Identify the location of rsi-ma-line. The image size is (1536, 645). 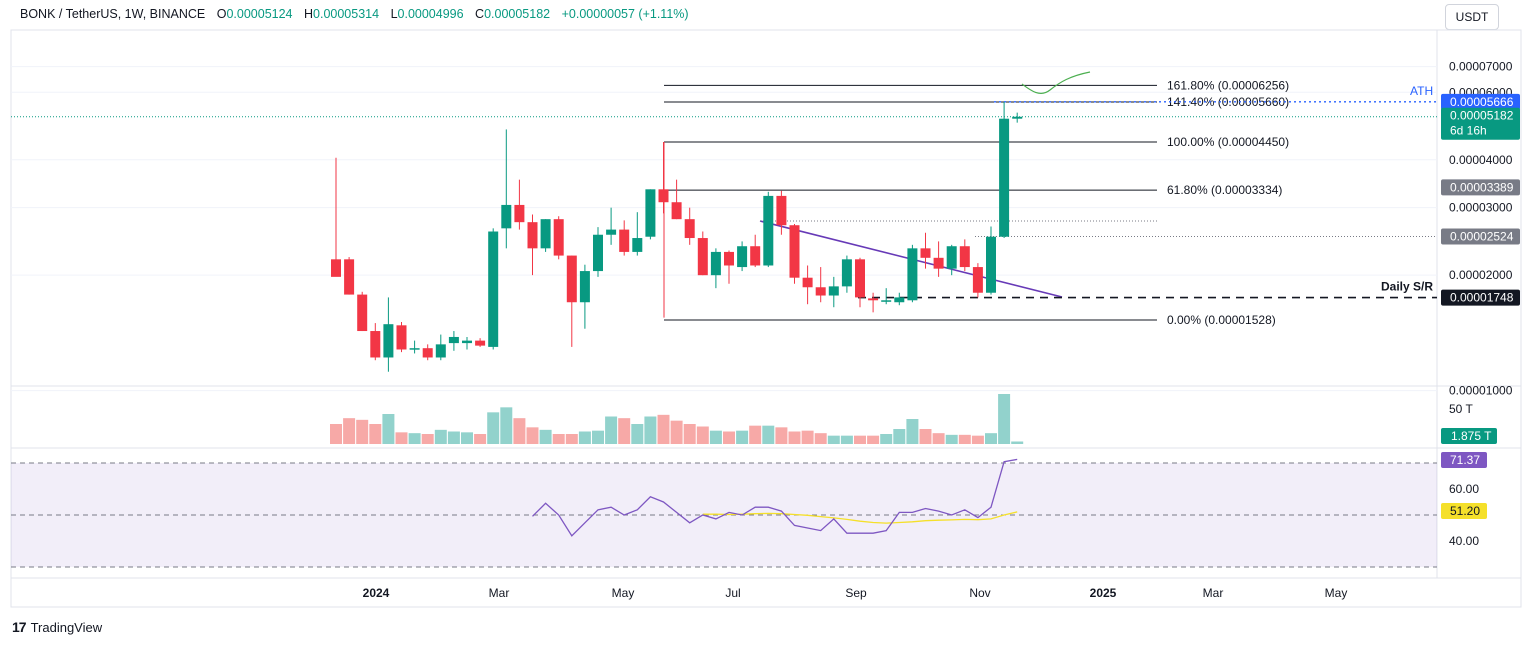
(860, 517).